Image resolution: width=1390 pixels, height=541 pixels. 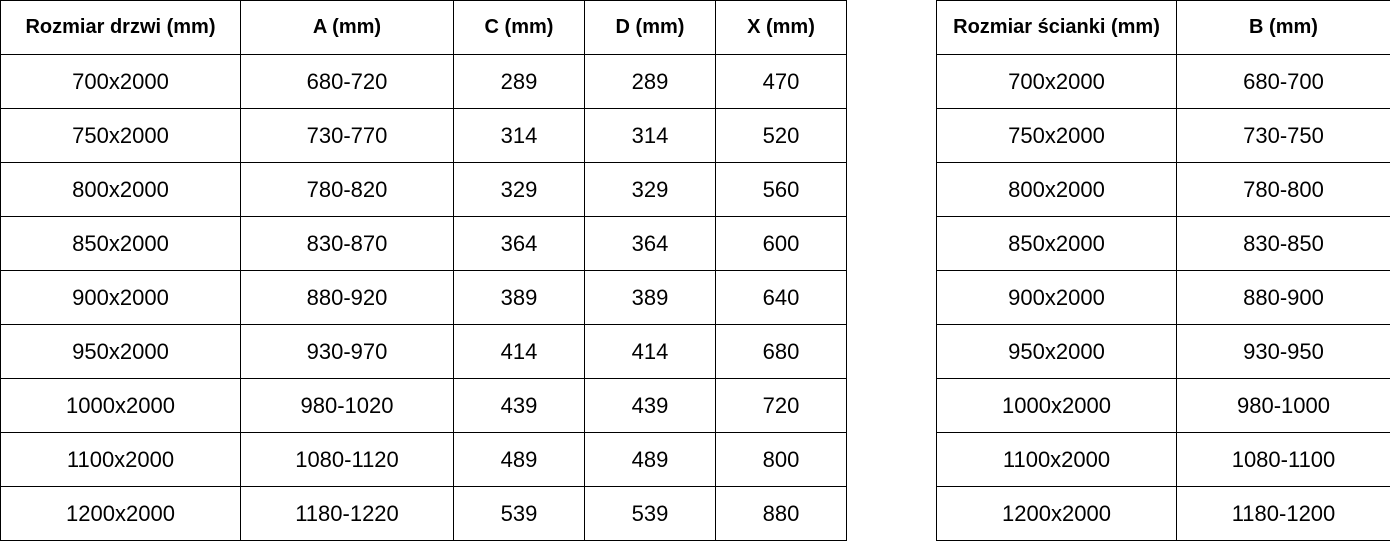 I want to click on table-row: 1100x2000 1080-1100, so click(x=1163, y=459).